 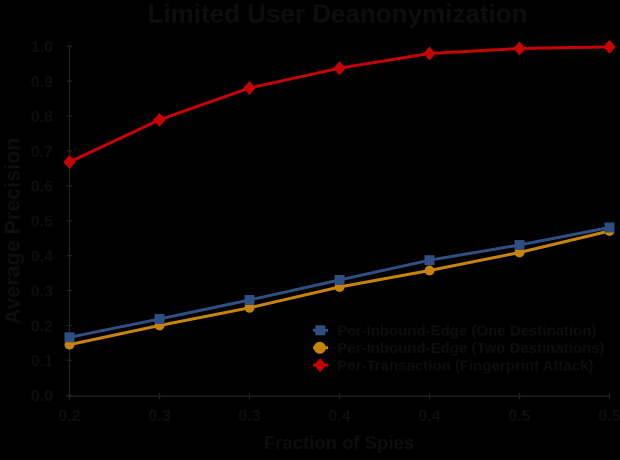 What do you see at coordinates (42, 152) in the screenshot?
I see `svg-text: 0.7` at bounding box center [42, 152].